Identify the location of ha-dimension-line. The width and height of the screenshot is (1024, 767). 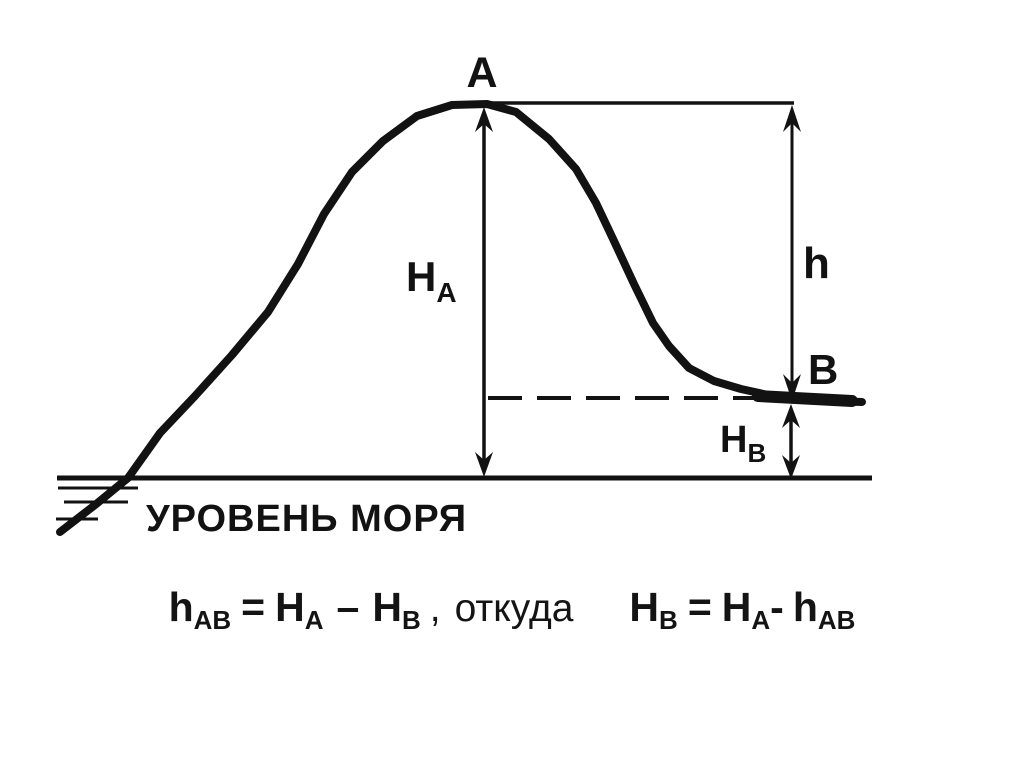
(484, 292).